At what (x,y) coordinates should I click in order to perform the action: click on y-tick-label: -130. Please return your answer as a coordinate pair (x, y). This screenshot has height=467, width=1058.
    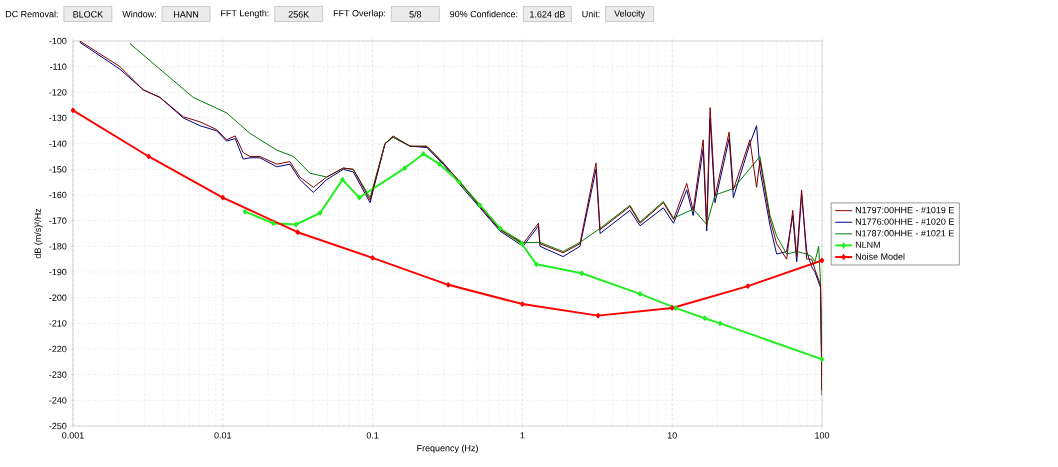
    Looking at the image, I should click on (58, 118).